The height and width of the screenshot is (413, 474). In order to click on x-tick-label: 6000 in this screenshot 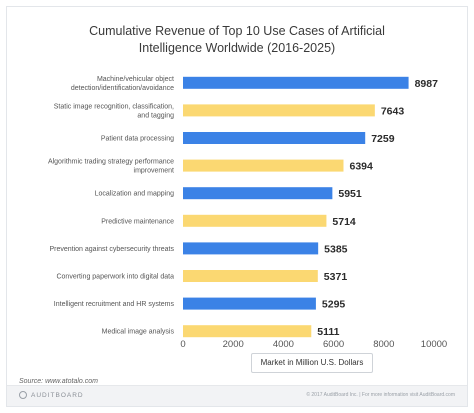, I will do `click(333, 344)`.